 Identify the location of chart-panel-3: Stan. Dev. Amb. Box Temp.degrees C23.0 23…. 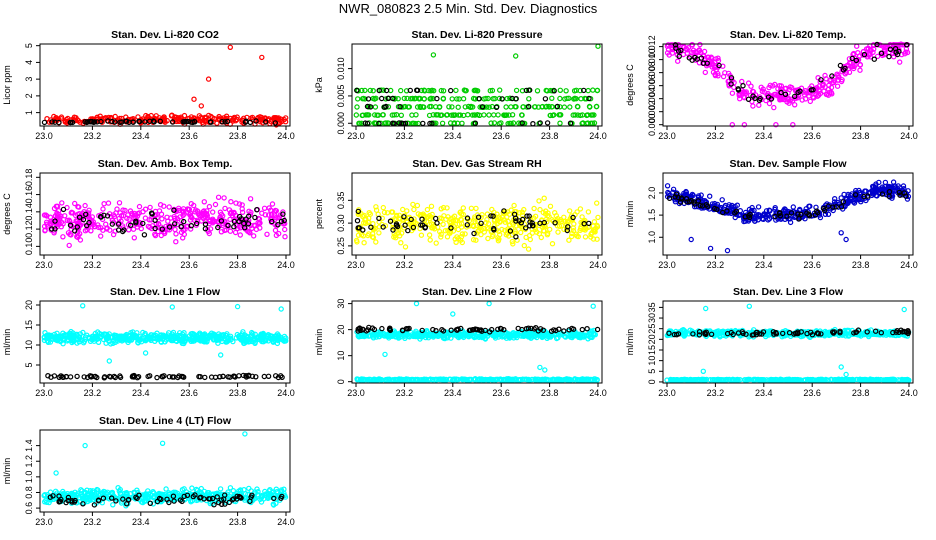
(148, 214).